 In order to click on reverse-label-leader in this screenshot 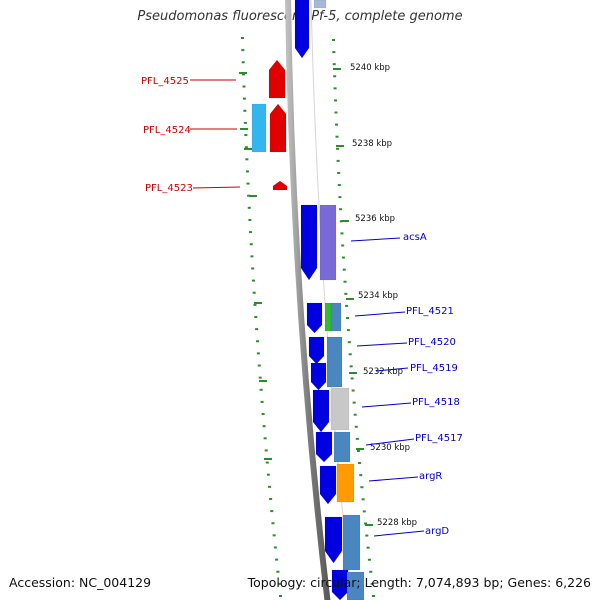, I will do `click(216, 187)`.